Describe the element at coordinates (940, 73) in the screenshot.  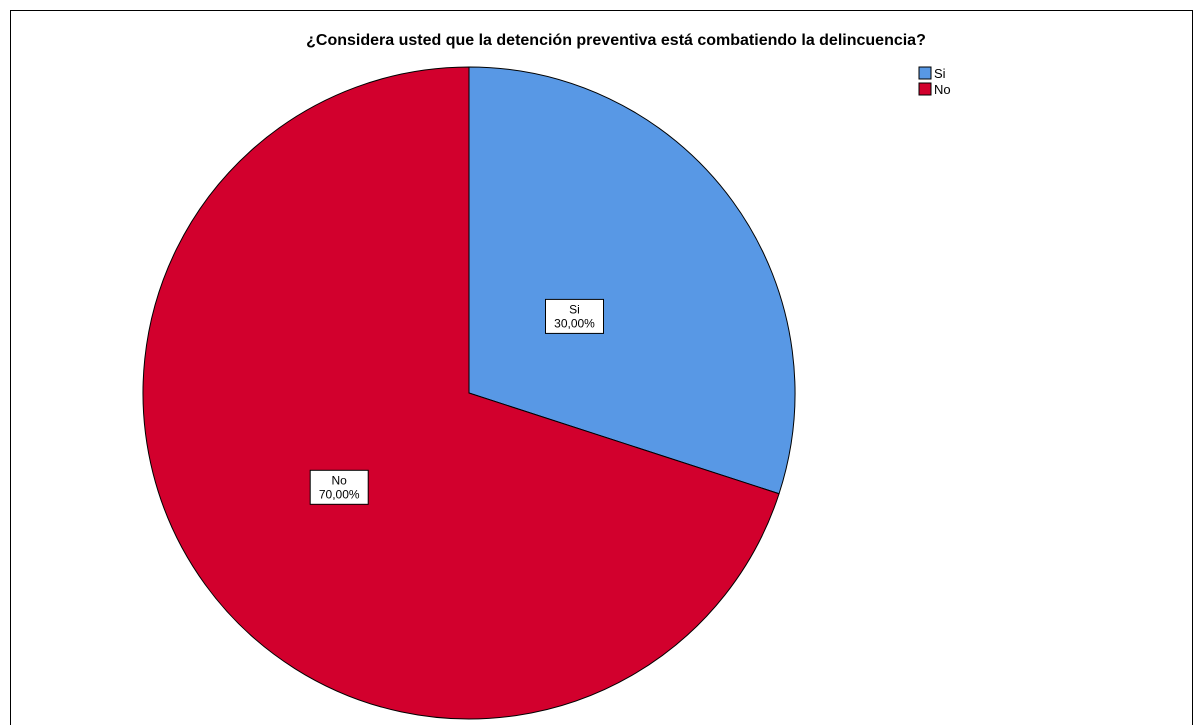
I see `legend-label-si: Si` at that location.